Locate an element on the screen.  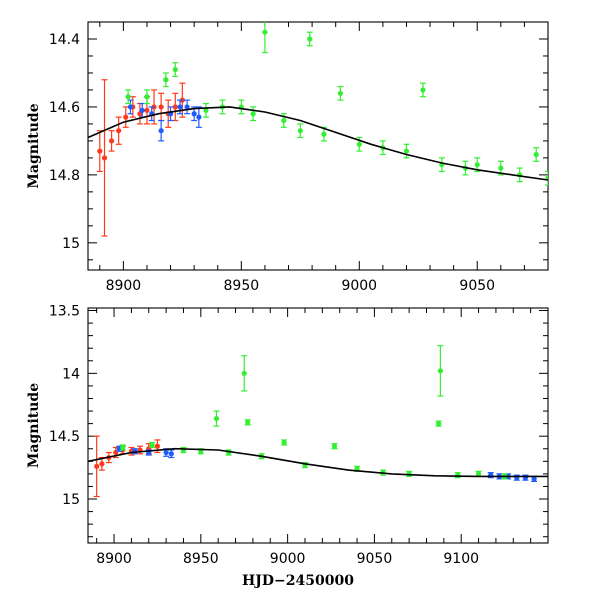
y-tick-label: 14.4 is located at coordinates (64, 40).